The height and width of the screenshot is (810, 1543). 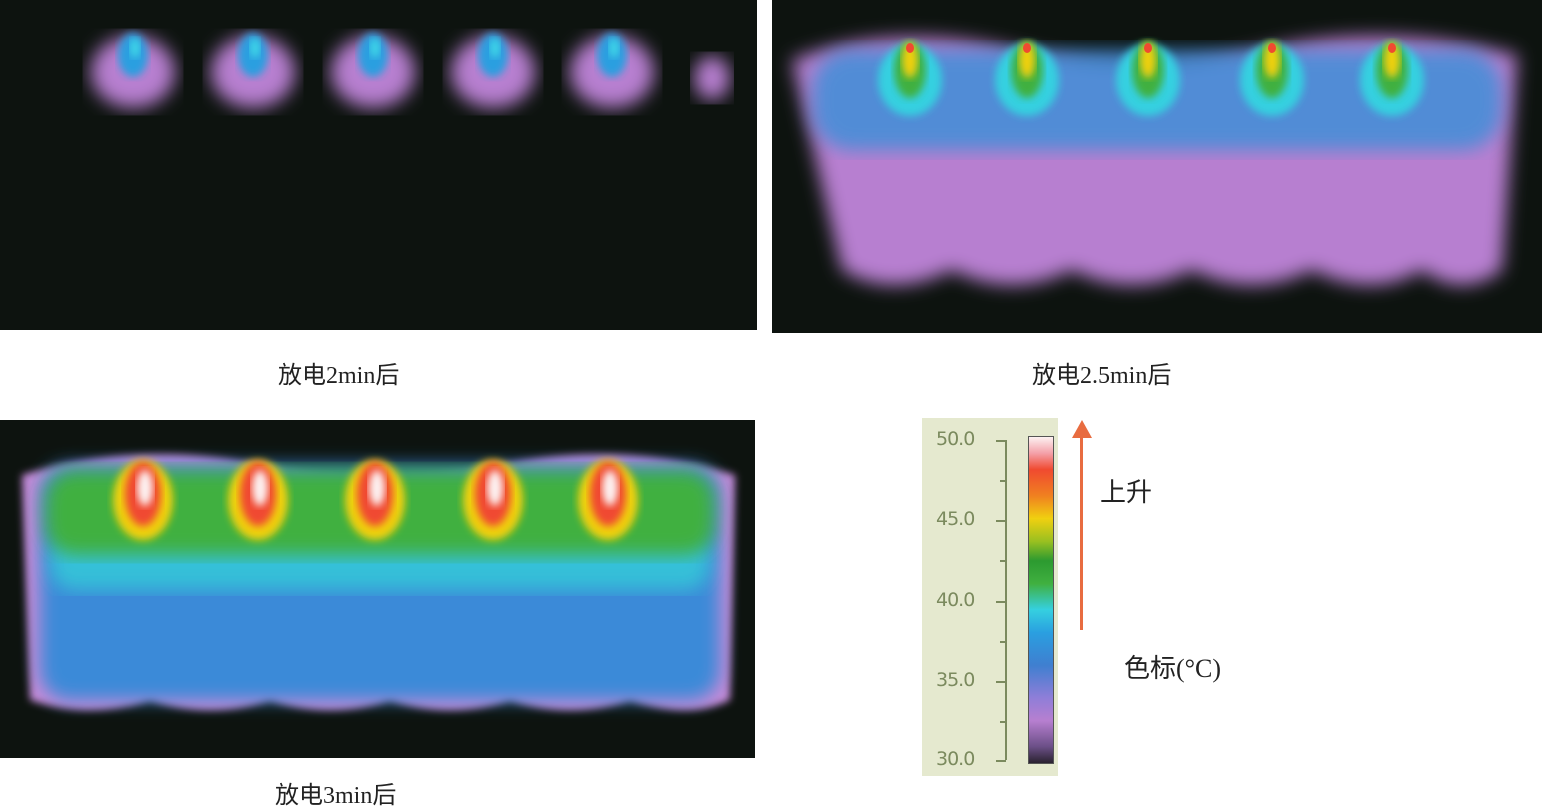 What do you see at coordinates (955, 759) in the screenshot?
I see `tick-label-30: 30.0` at bounding box center [955, 759].